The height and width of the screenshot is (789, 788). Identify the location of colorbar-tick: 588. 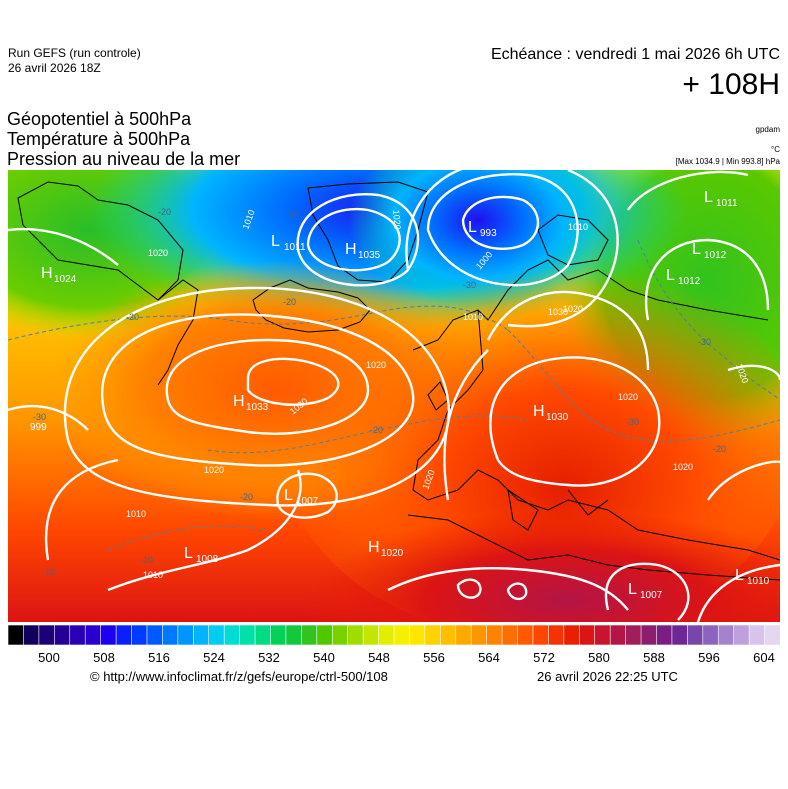
(654, 657).